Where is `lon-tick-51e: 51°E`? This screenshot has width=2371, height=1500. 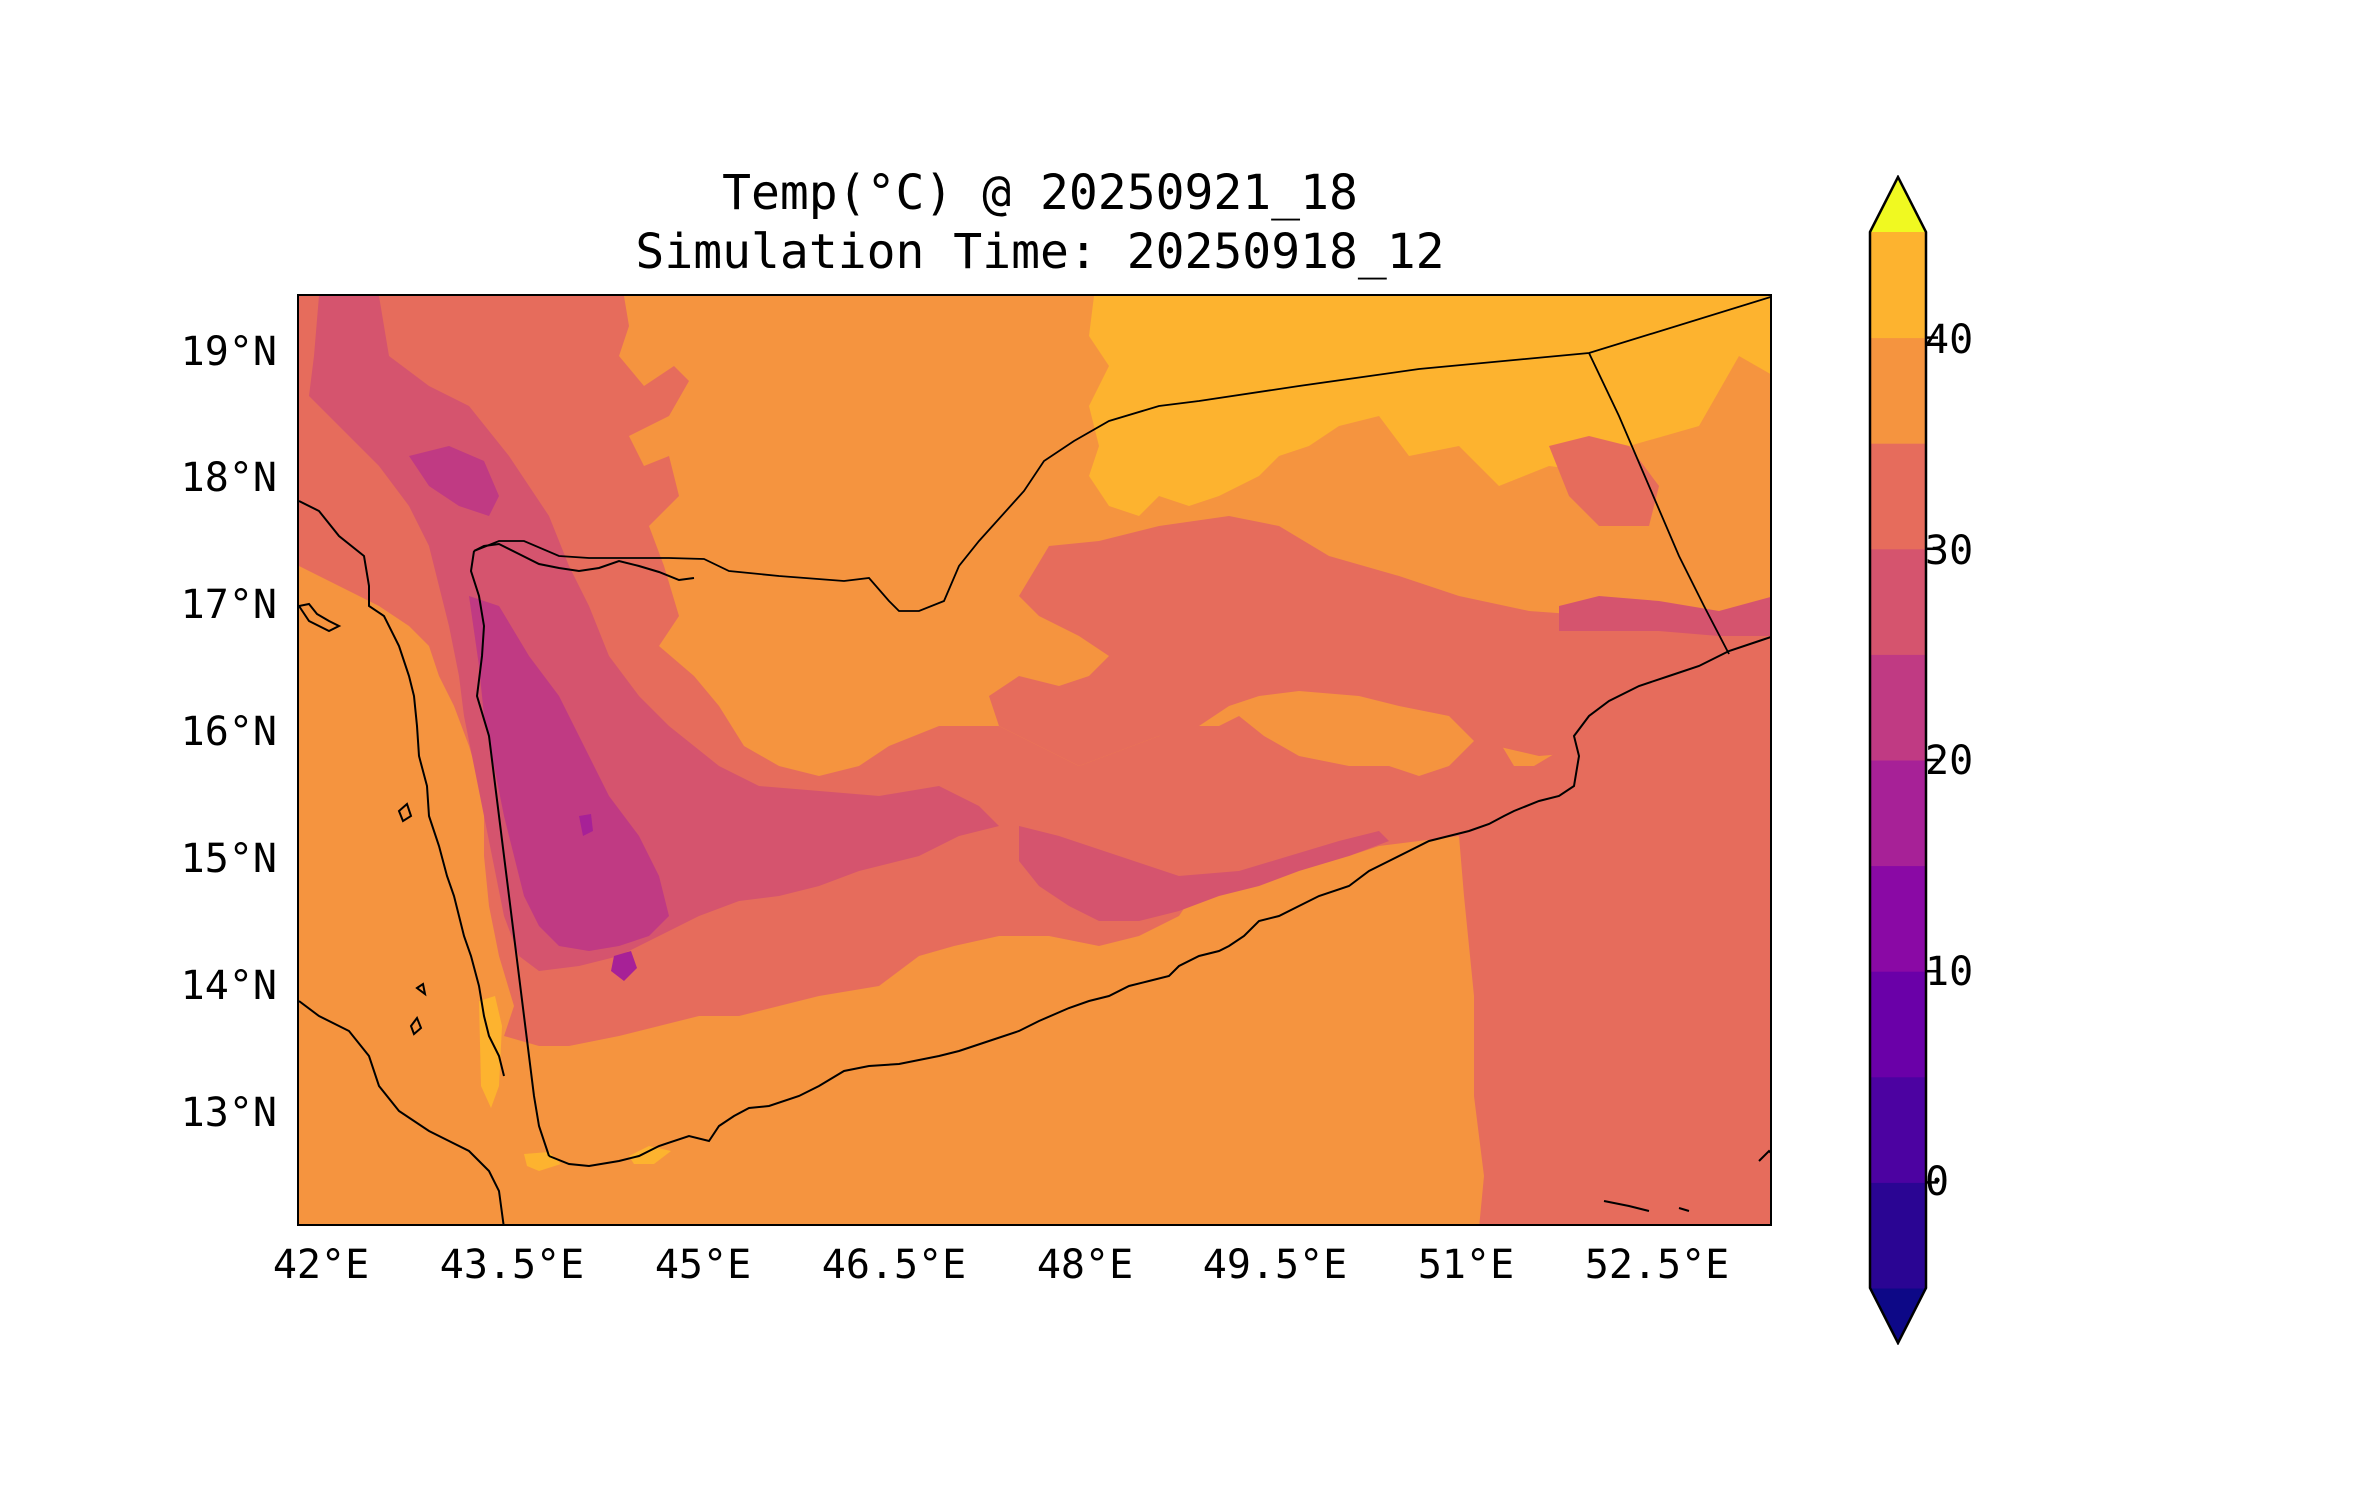
lon-tick-51e: 51°E is located at coordinates (1466, 1265).